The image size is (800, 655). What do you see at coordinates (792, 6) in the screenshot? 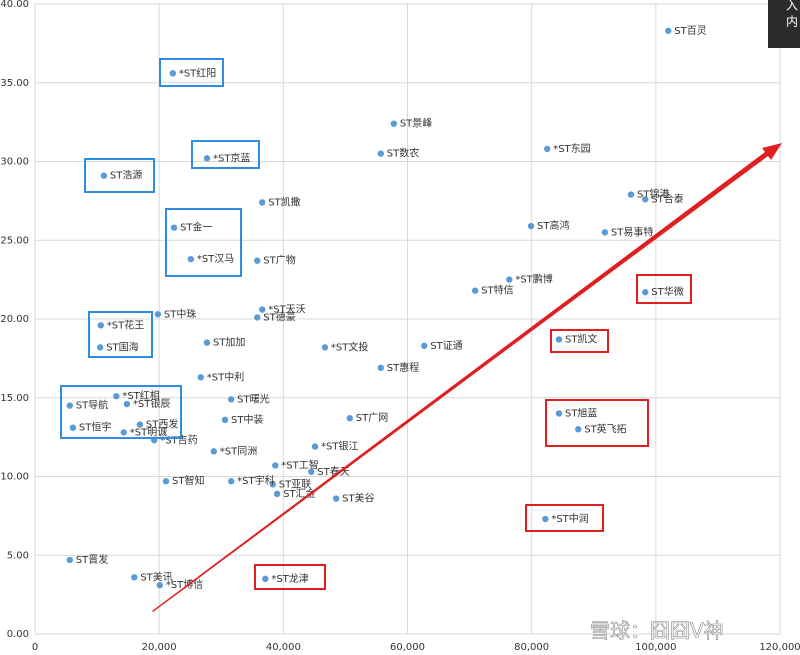
I see `tooltip-text: 入` at bounding box center [792, 6].